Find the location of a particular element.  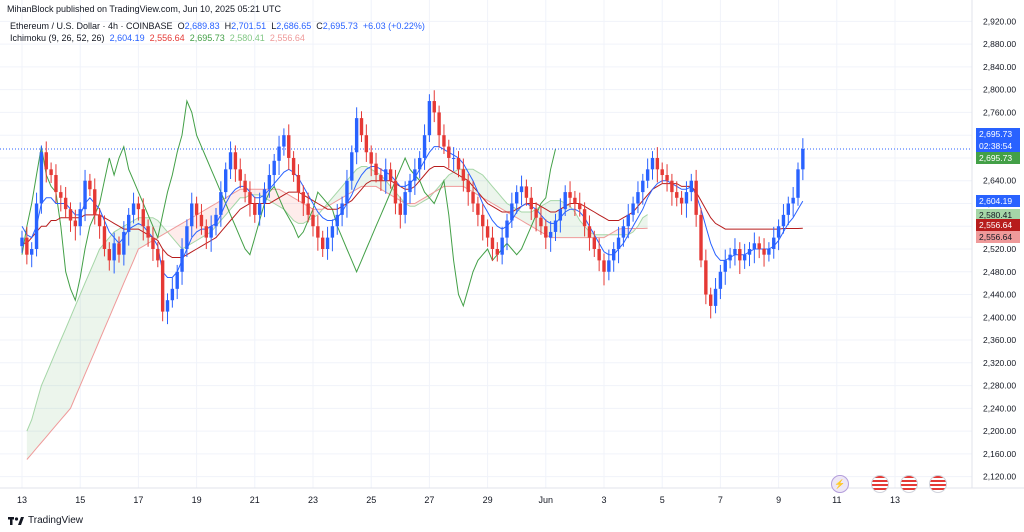

crypto-event-icon: ⚡ is located at coordinates (840, 484).